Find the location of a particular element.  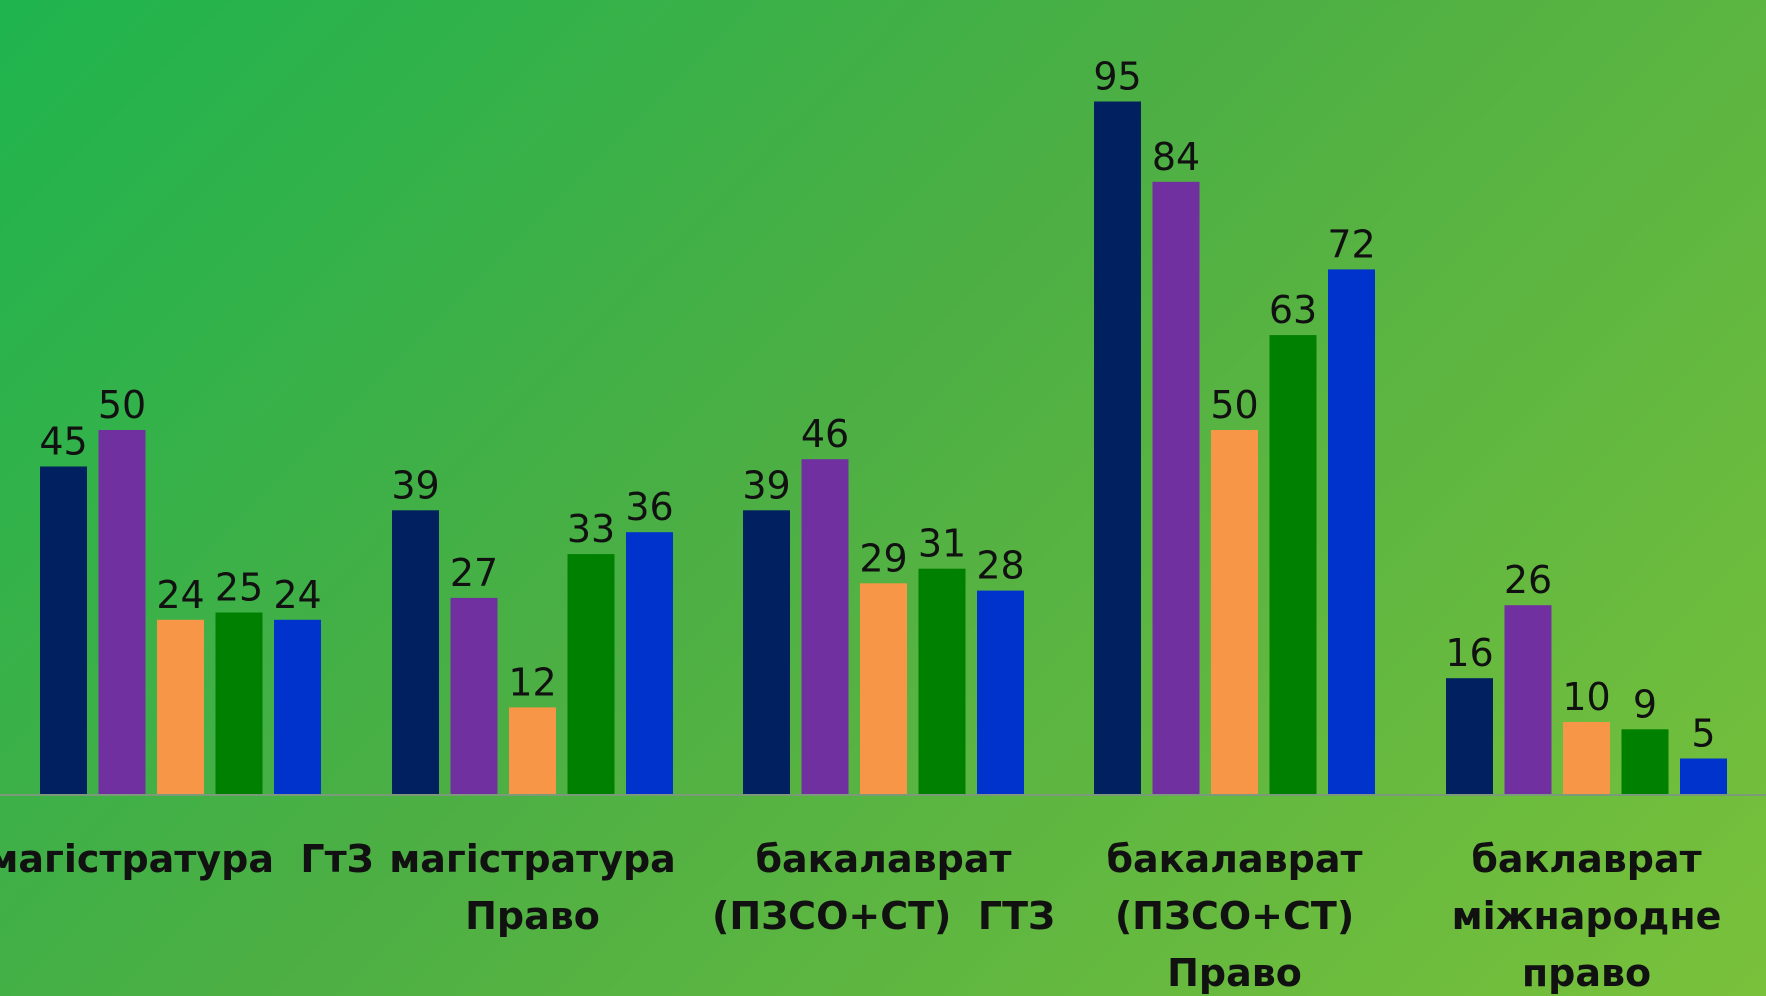

data-label: 36 is located at coordinates (649, 507).